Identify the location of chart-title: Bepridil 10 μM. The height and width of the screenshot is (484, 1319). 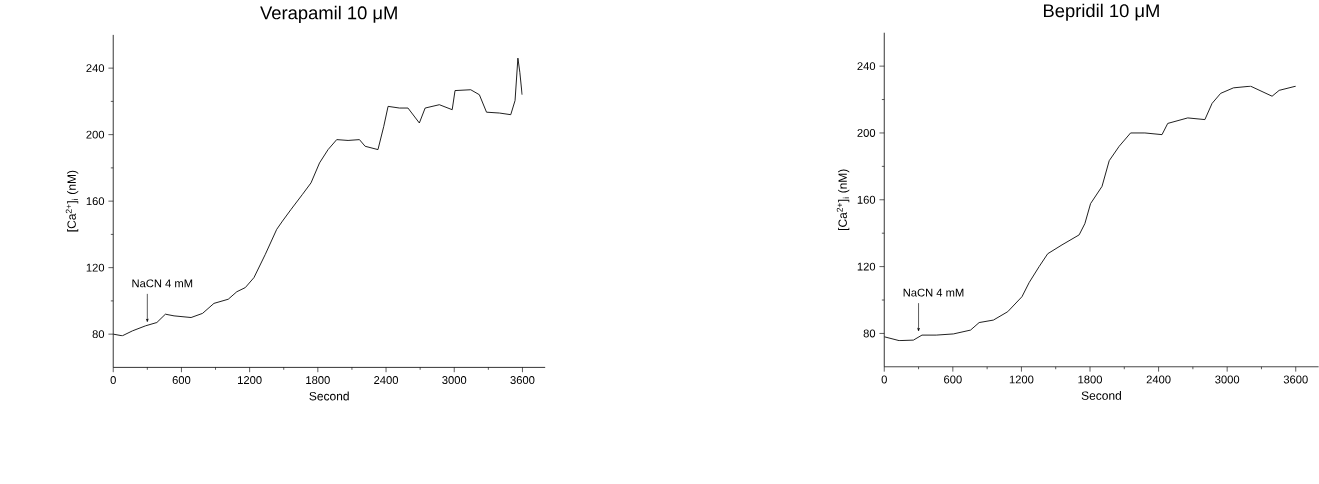
(1101, 12).